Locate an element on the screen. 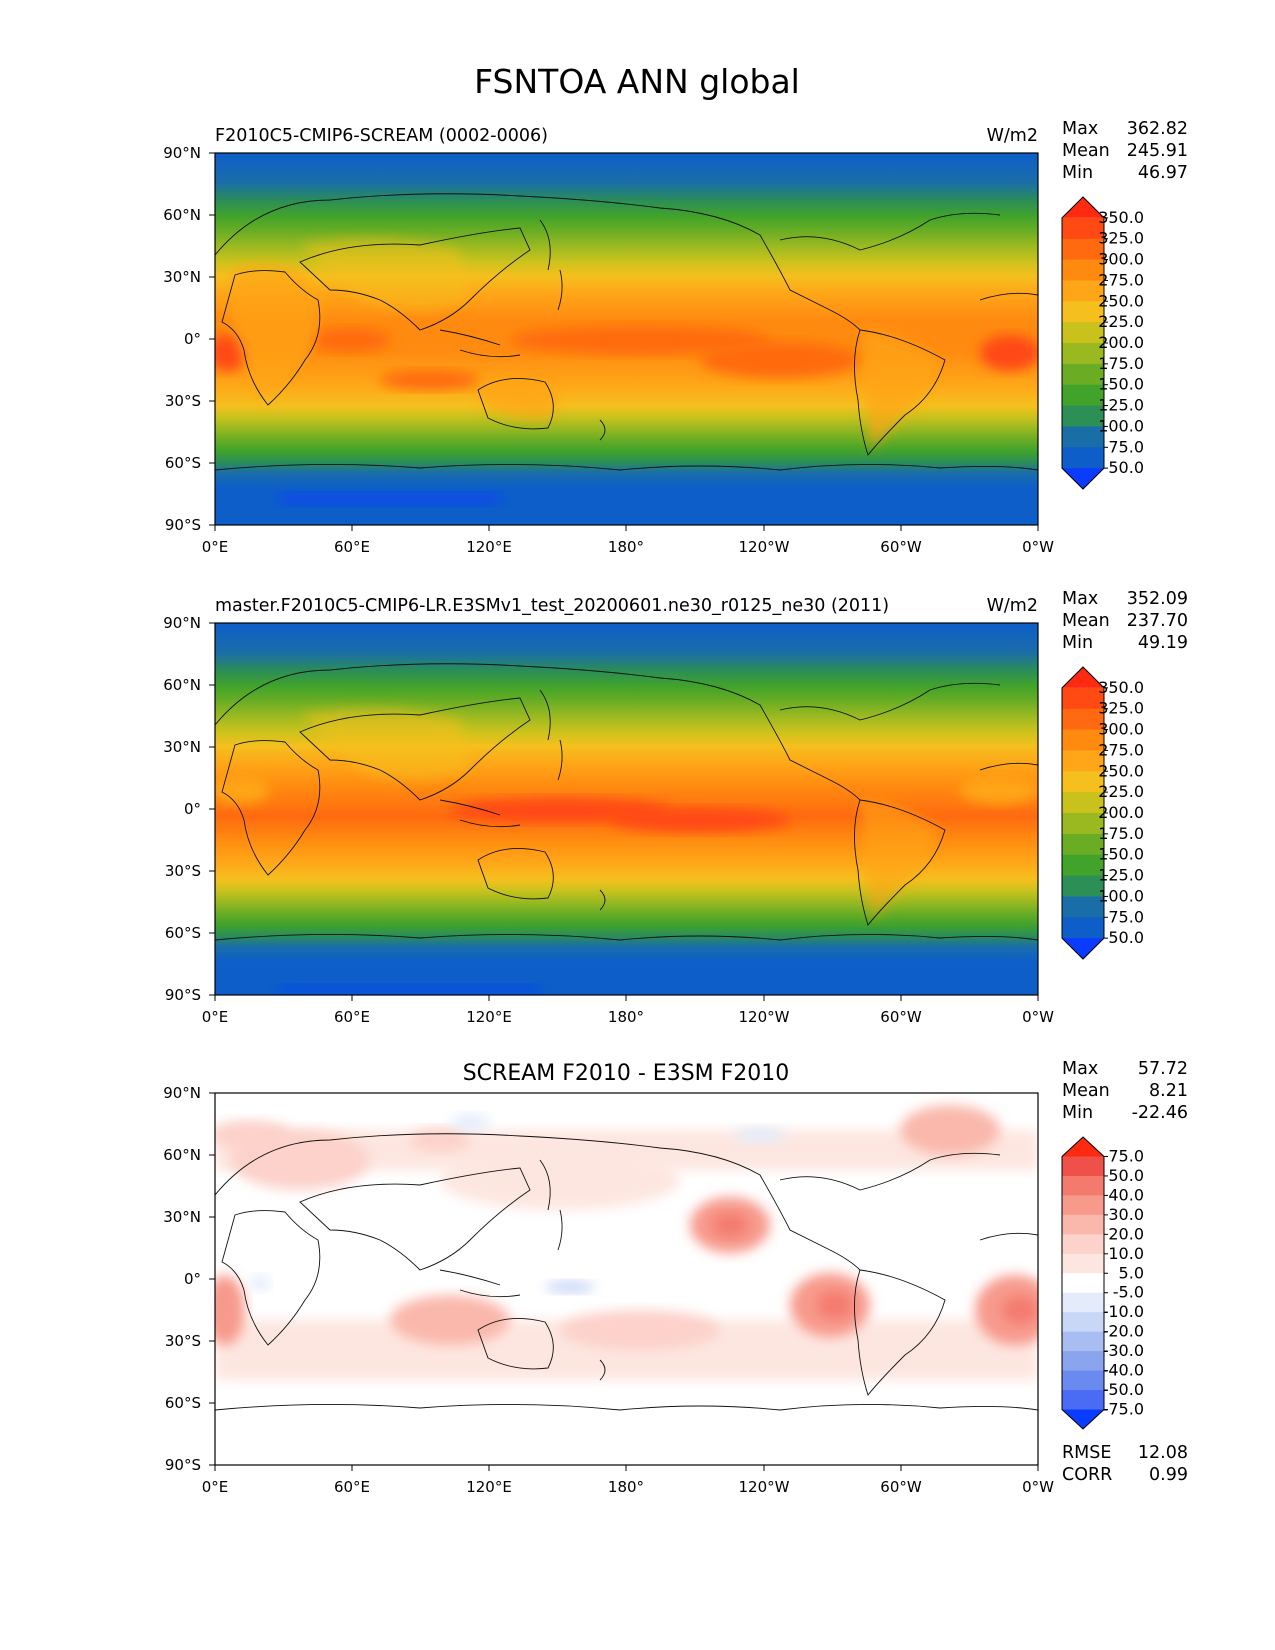 The height and width of the screenshot is (1650, 1275). colorbar-level-label: 200.0 is located at coordinates (1121, 812).